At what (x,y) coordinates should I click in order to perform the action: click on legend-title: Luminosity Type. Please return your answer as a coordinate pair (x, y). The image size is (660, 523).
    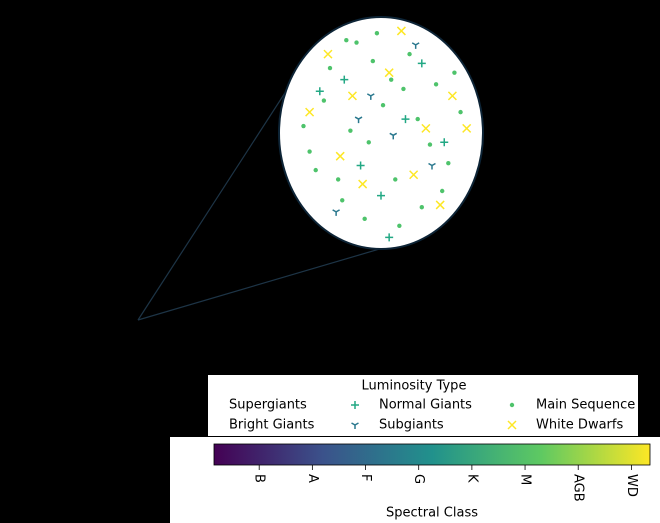
    Looking at the image, I should click on (414, 386).